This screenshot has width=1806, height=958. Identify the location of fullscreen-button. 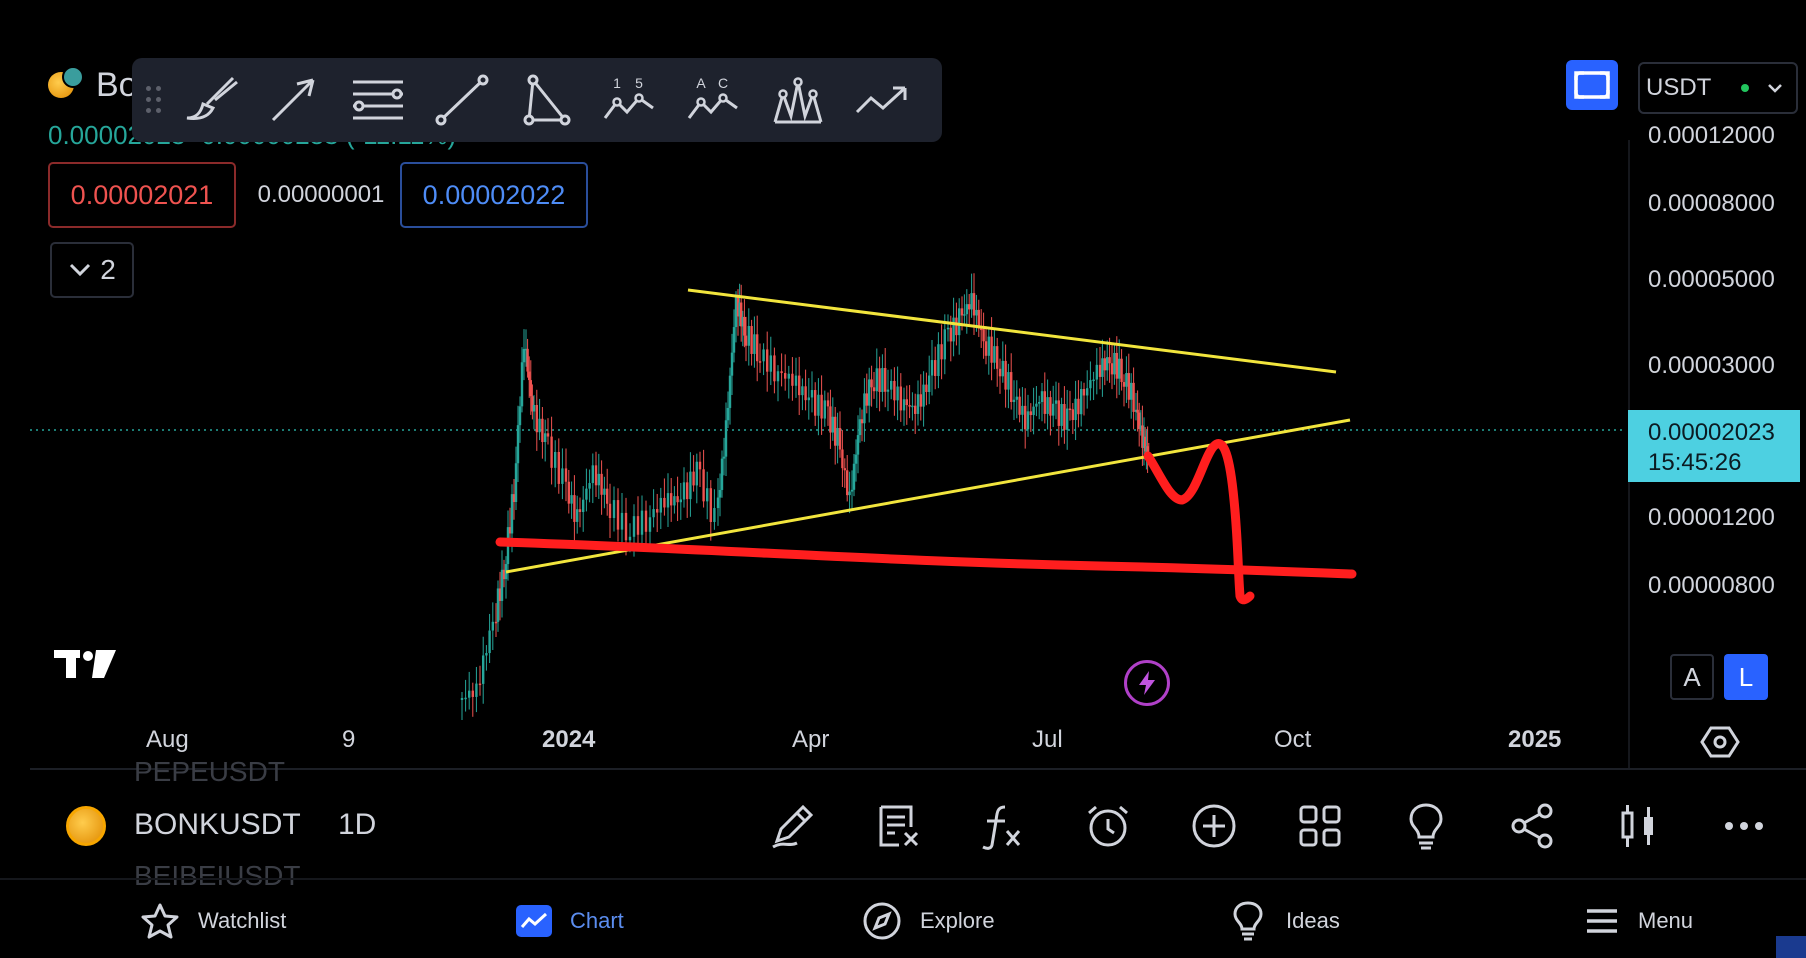
(1592, 85).